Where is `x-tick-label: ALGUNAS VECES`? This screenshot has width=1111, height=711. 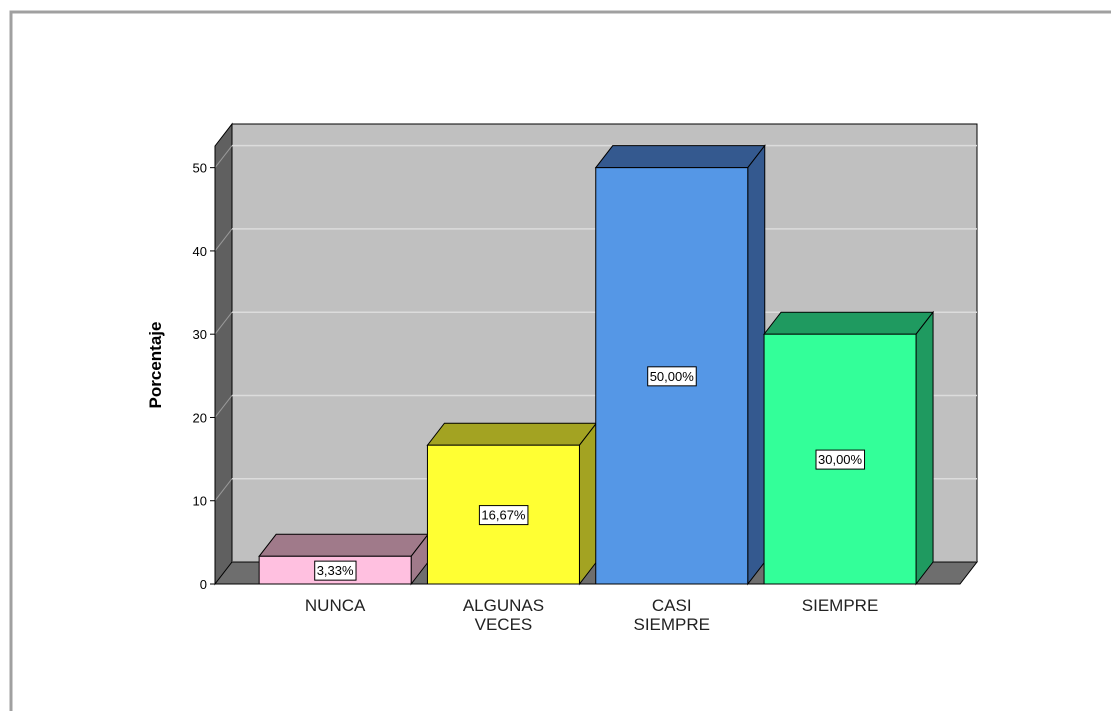
x-tick-label: ALGUNAS VECES is located at coordinates (503, 615).